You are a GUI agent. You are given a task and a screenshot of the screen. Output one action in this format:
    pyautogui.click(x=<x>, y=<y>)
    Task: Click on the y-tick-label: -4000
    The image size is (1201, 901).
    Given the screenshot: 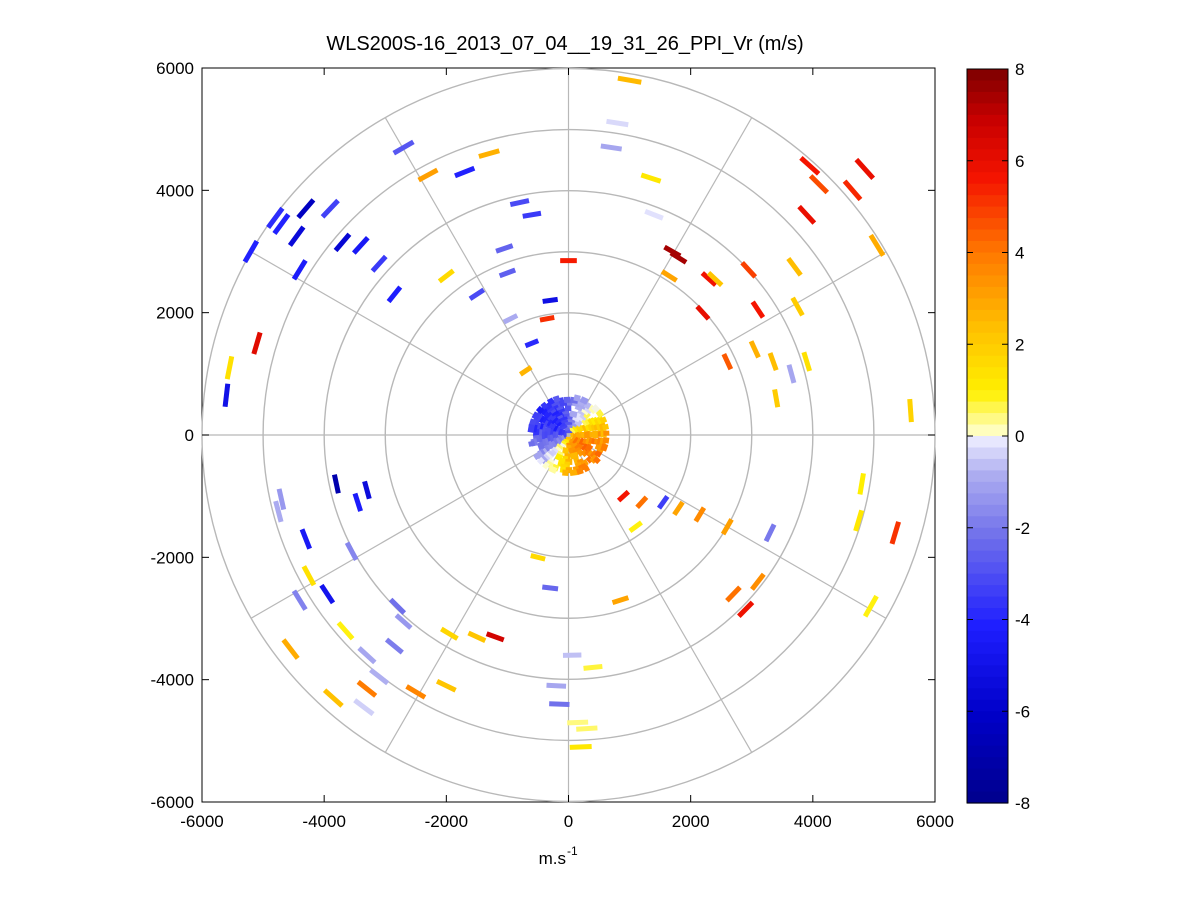 What is the action you would take?
    pyautogui.click(x=172, y=680)
    